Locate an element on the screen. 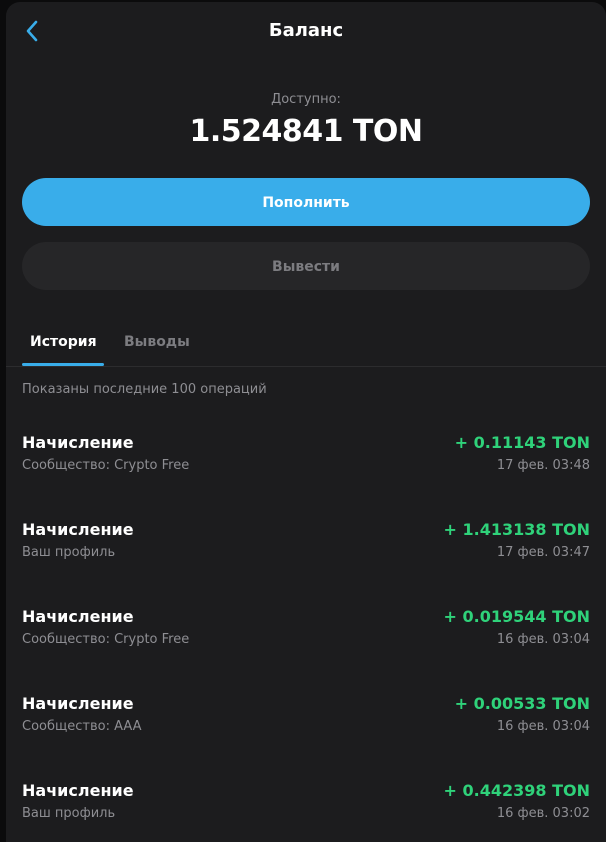 This screenshot has height=842, width=606. balance-amount: 1.524841 TON is located at coordinates (306, 131).